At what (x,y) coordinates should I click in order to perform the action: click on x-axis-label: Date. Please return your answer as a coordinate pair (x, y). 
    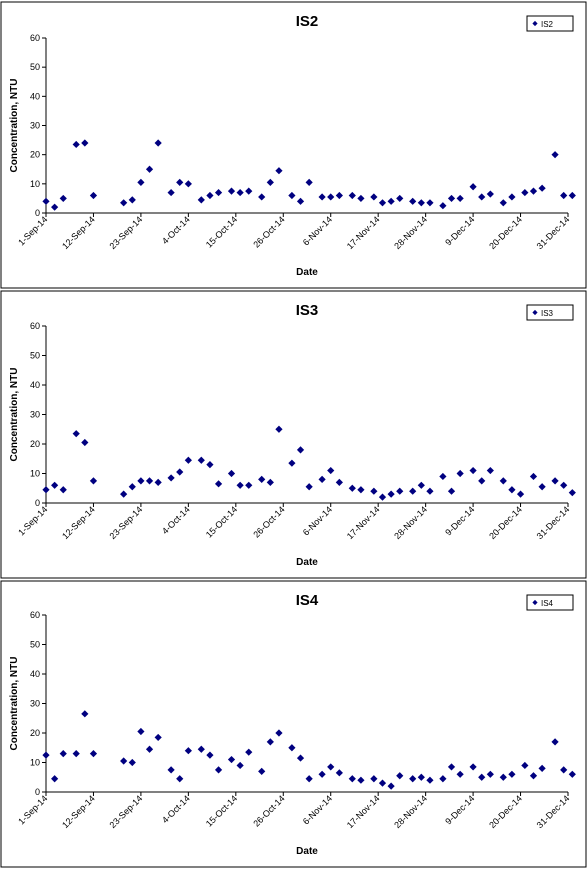
    Looking at the image, I should click on (307, 851).